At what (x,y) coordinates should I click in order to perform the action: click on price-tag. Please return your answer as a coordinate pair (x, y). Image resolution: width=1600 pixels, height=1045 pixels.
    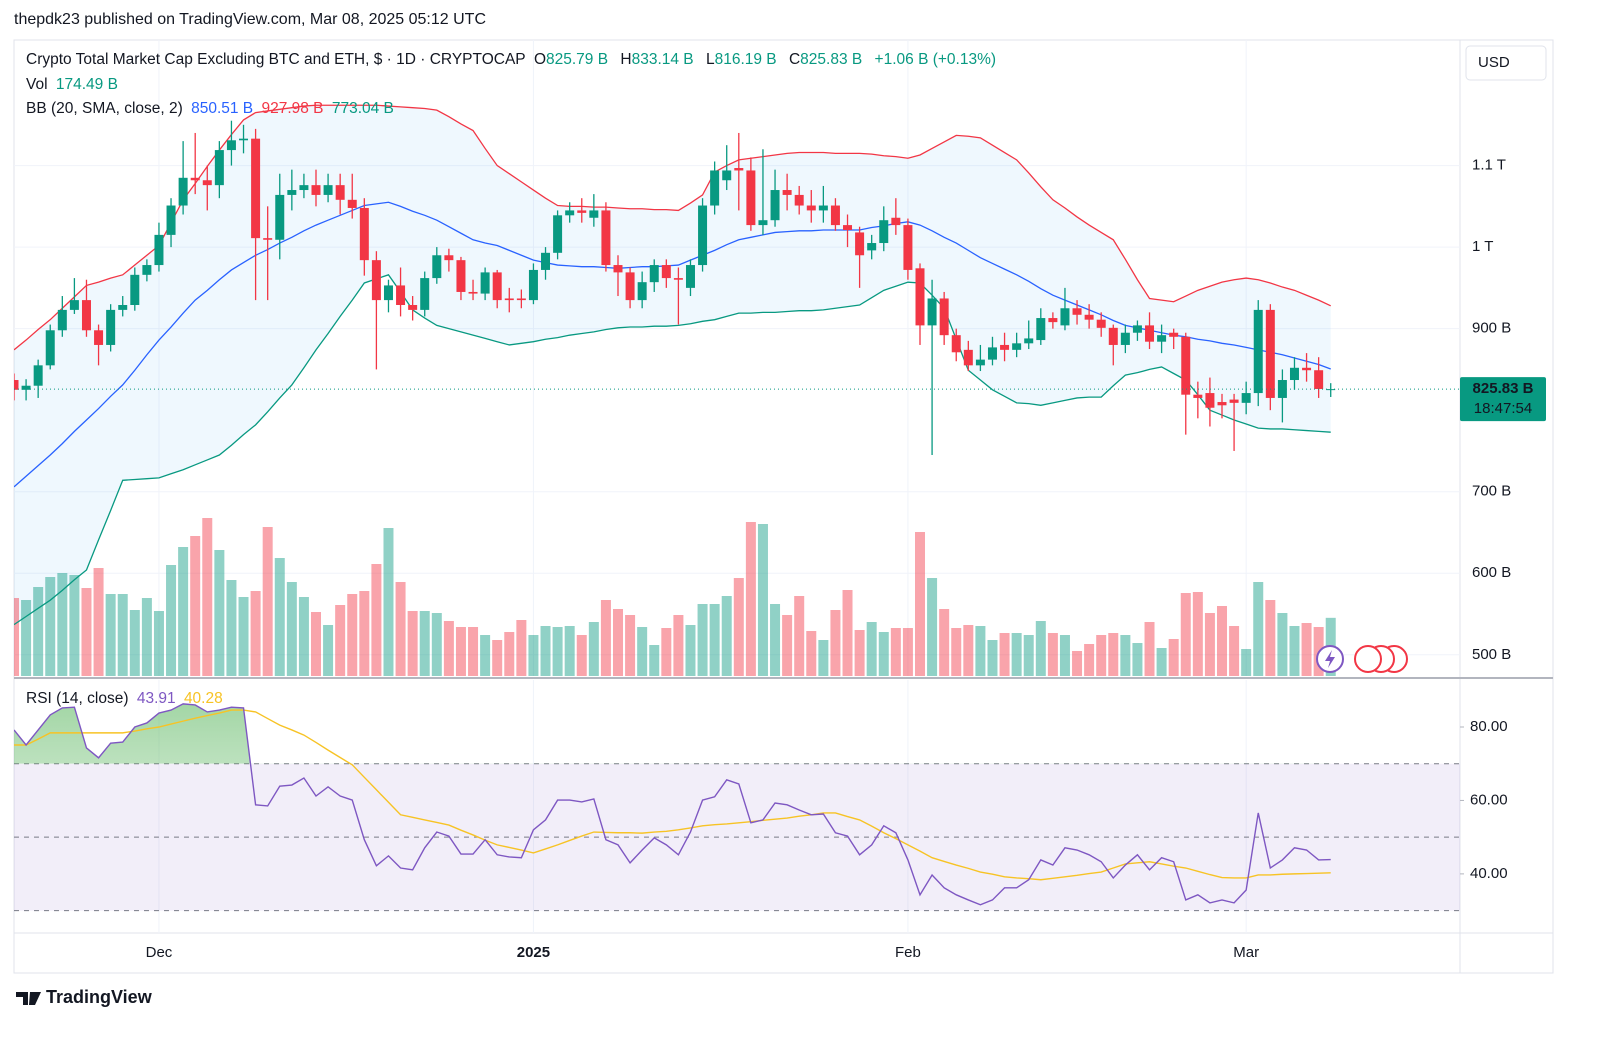
    Looking at the image, I should click on (1503, 399).